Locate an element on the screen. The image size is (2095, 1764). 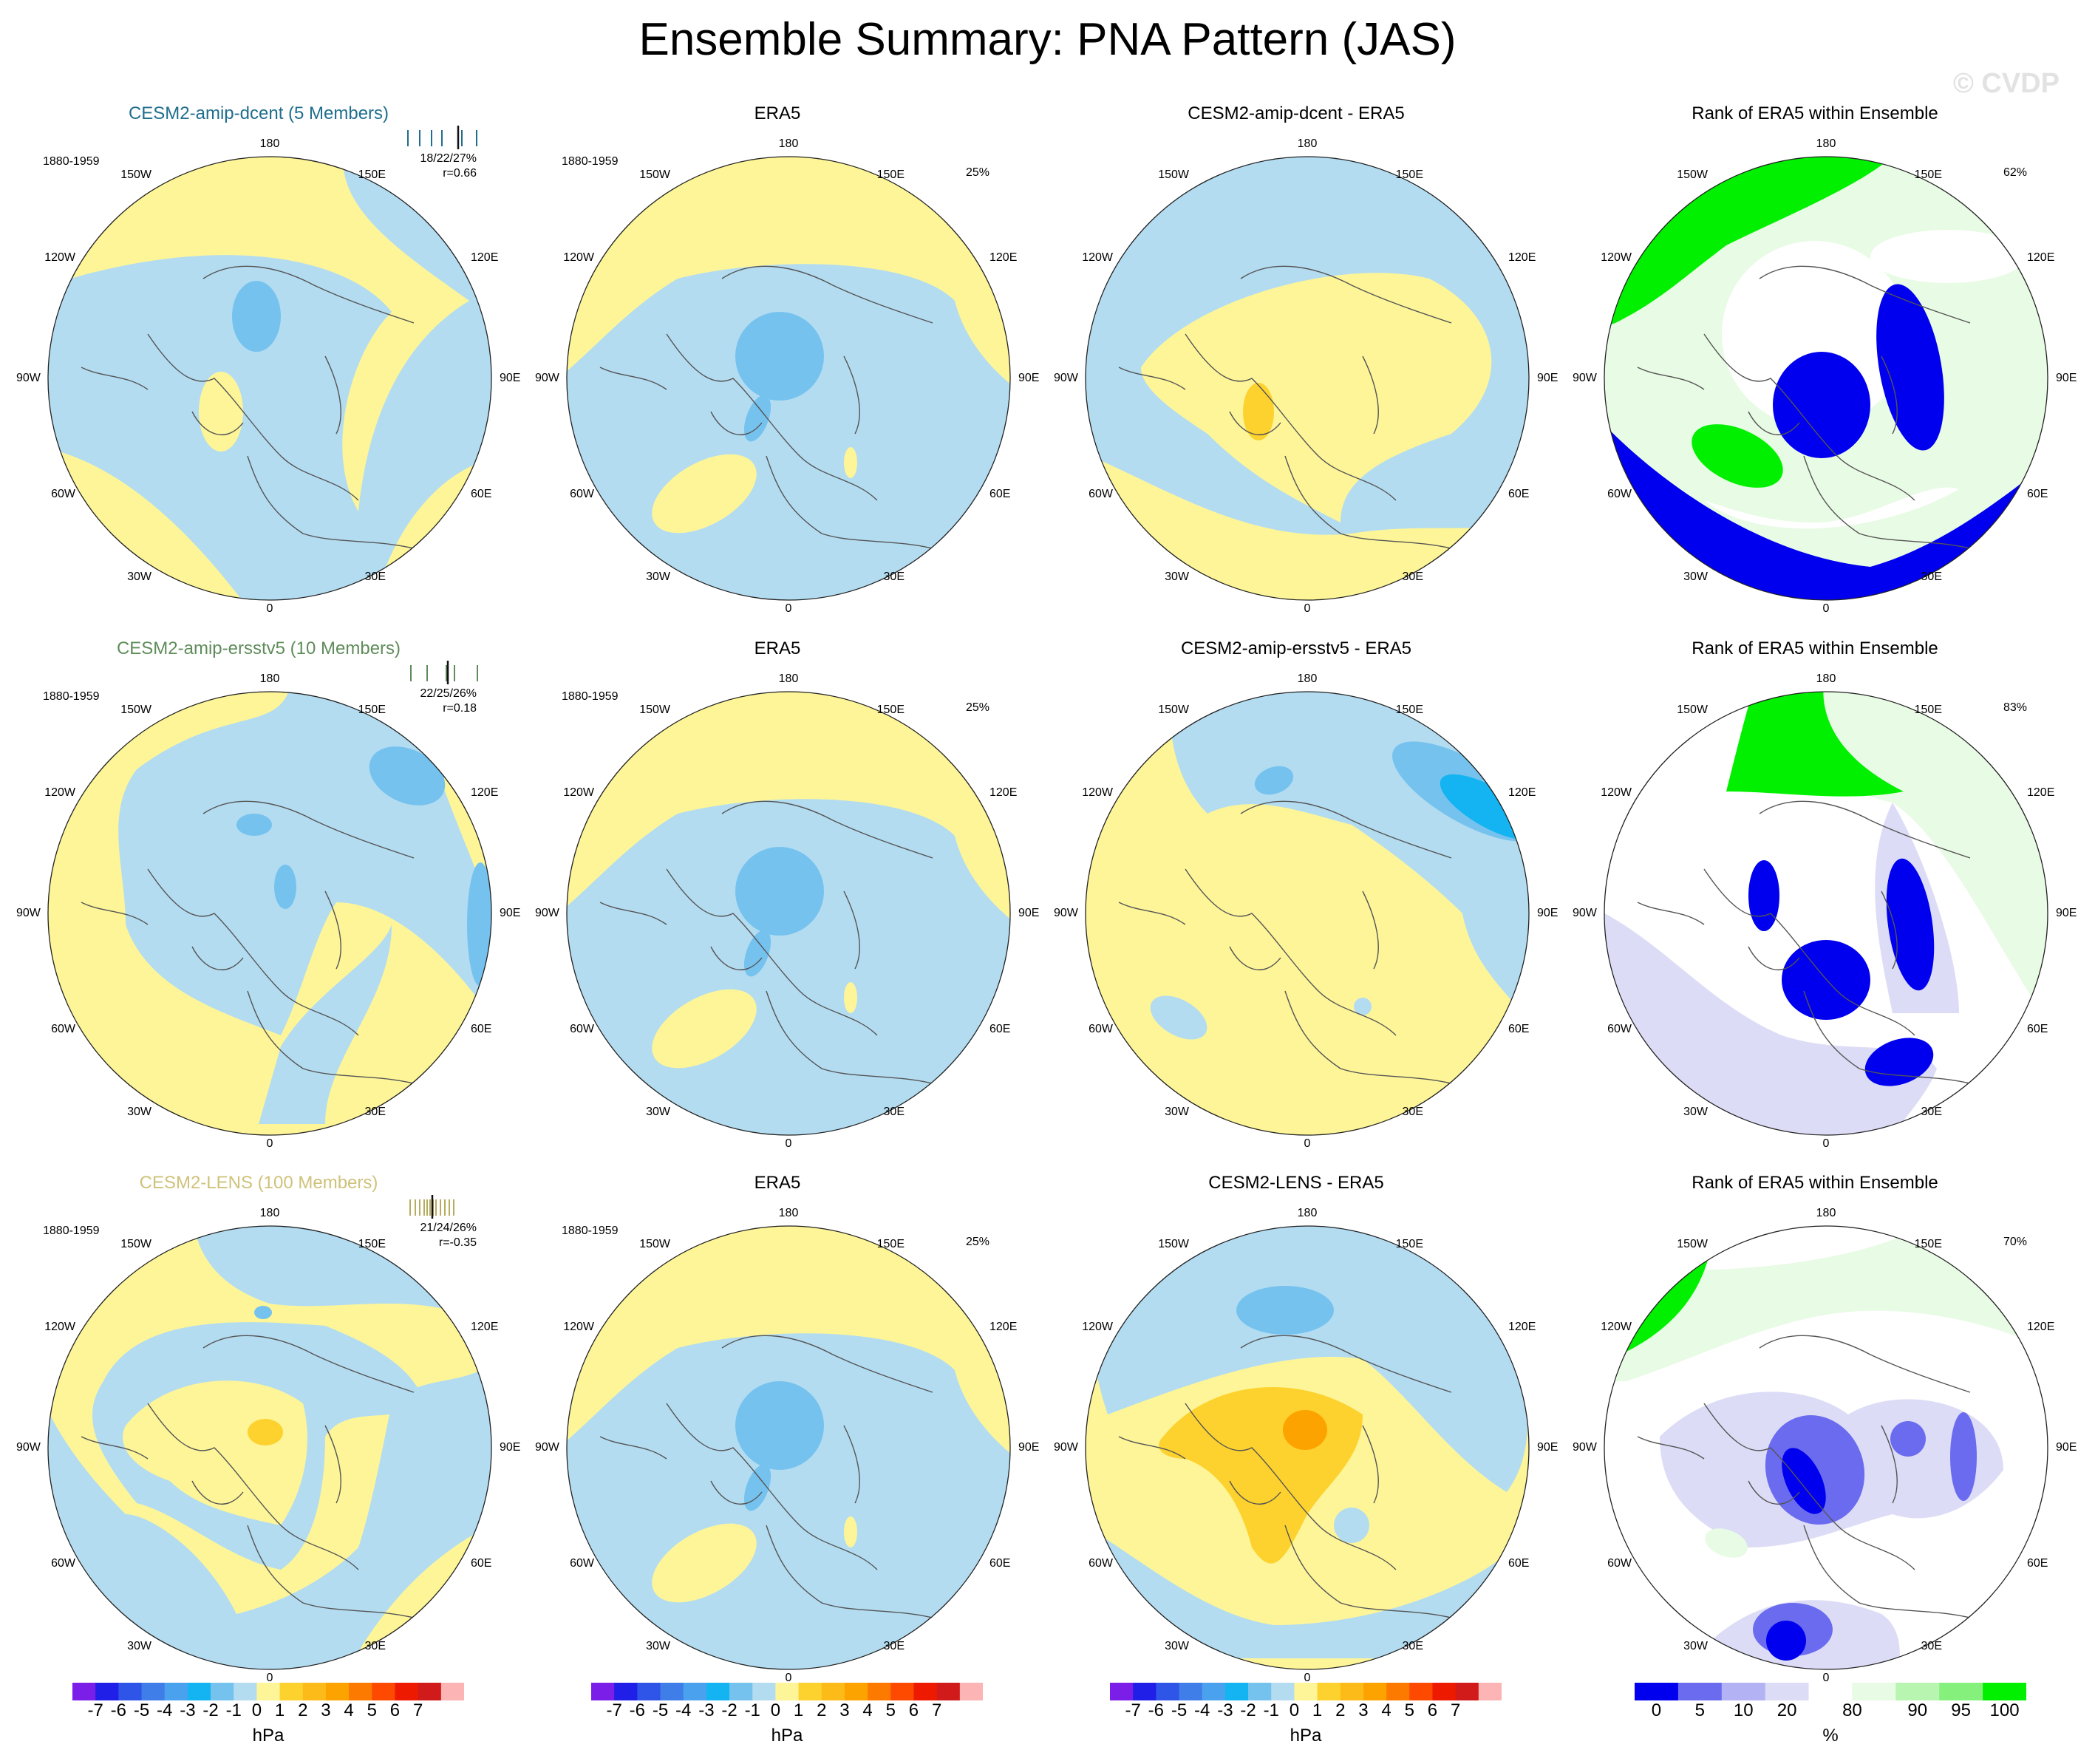
lon-label-90w: 90W is located at coordinates (1066, 378).